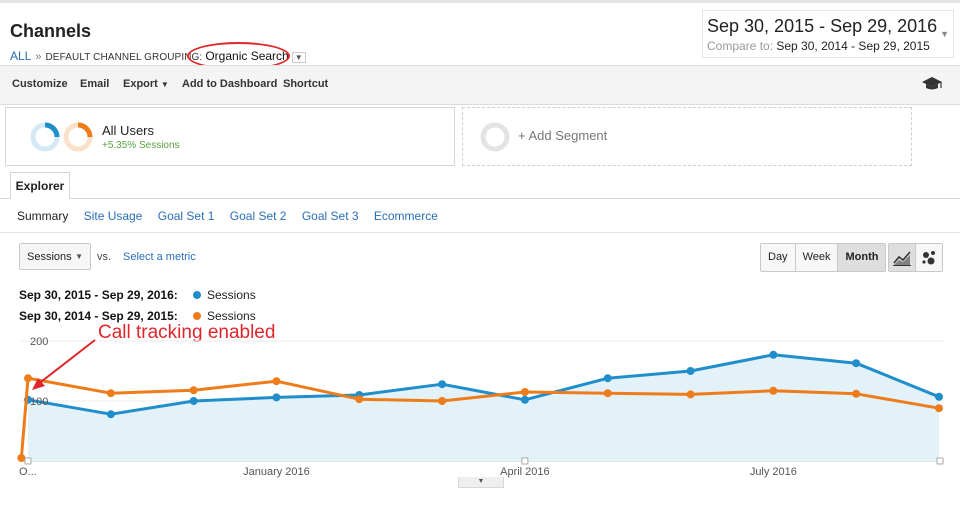 The height and width of the screenshot is (509, 960). I want to click on segment-all-users: All Users +5.35% Sessions, so click(230, 136).